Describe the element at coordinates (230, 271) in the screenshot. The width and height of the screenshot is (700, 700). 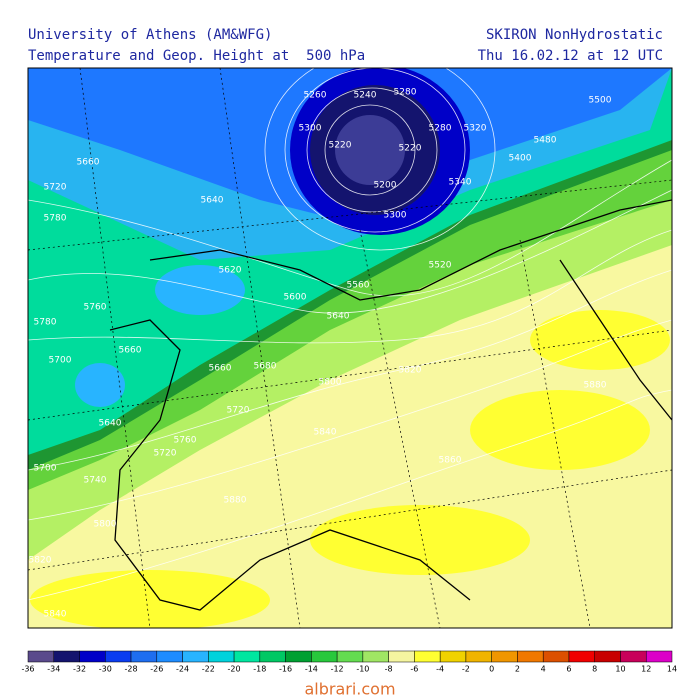
I see `contour-label: 5620` at that location.